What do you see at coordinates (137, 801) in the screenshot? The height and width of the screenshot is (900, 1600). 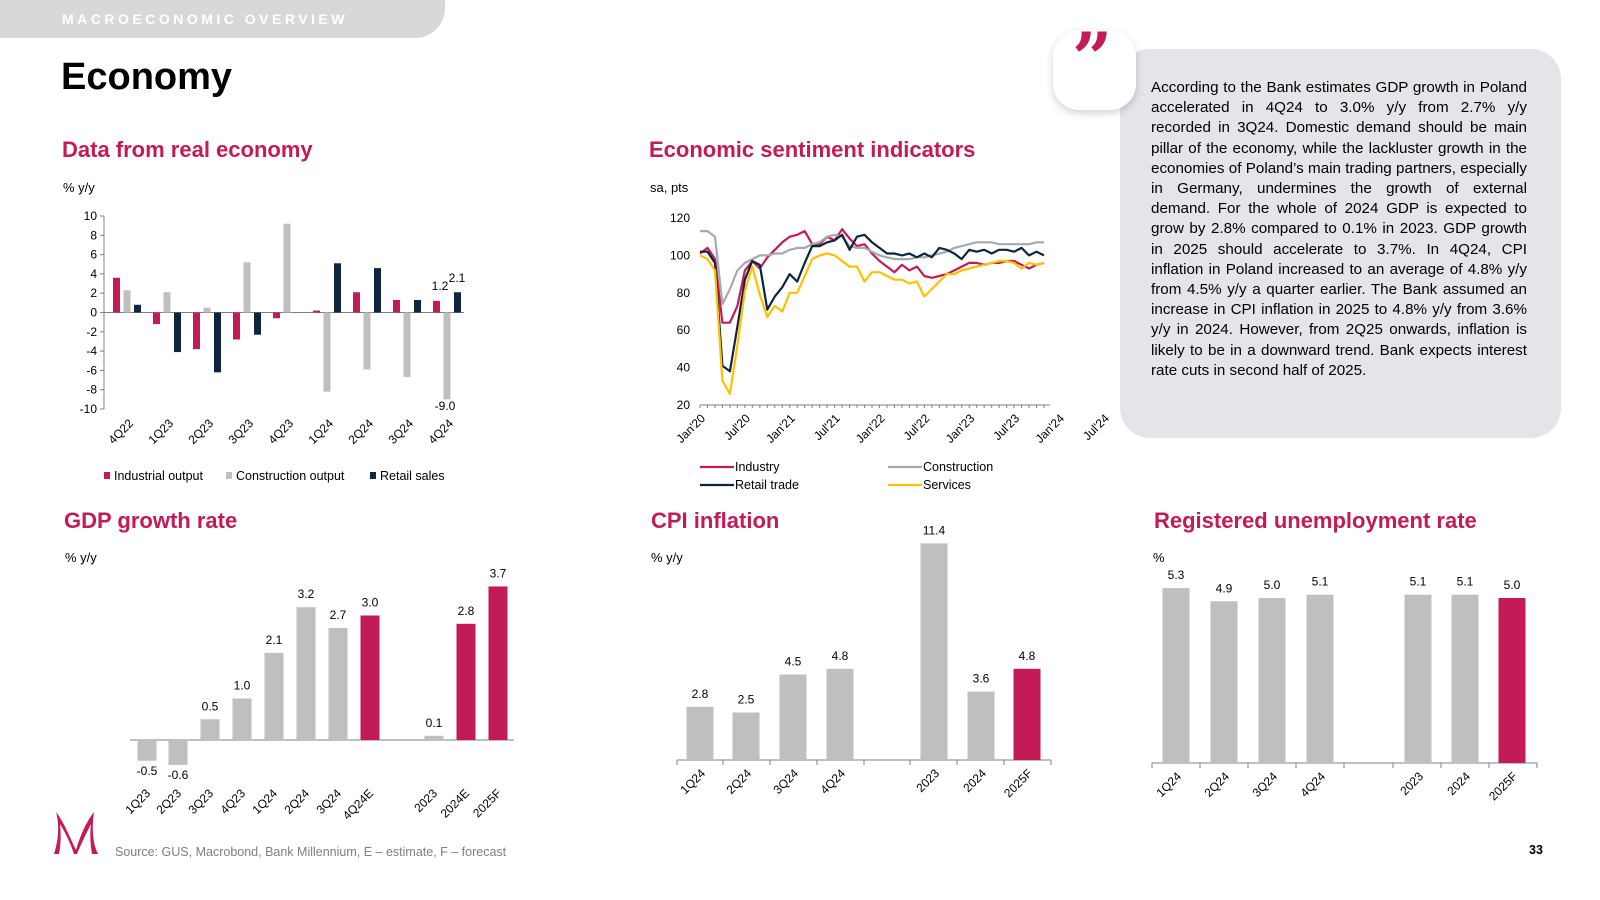 I see `gdp-x-tick-label: 1Q23` at bounding box center [137, 801].